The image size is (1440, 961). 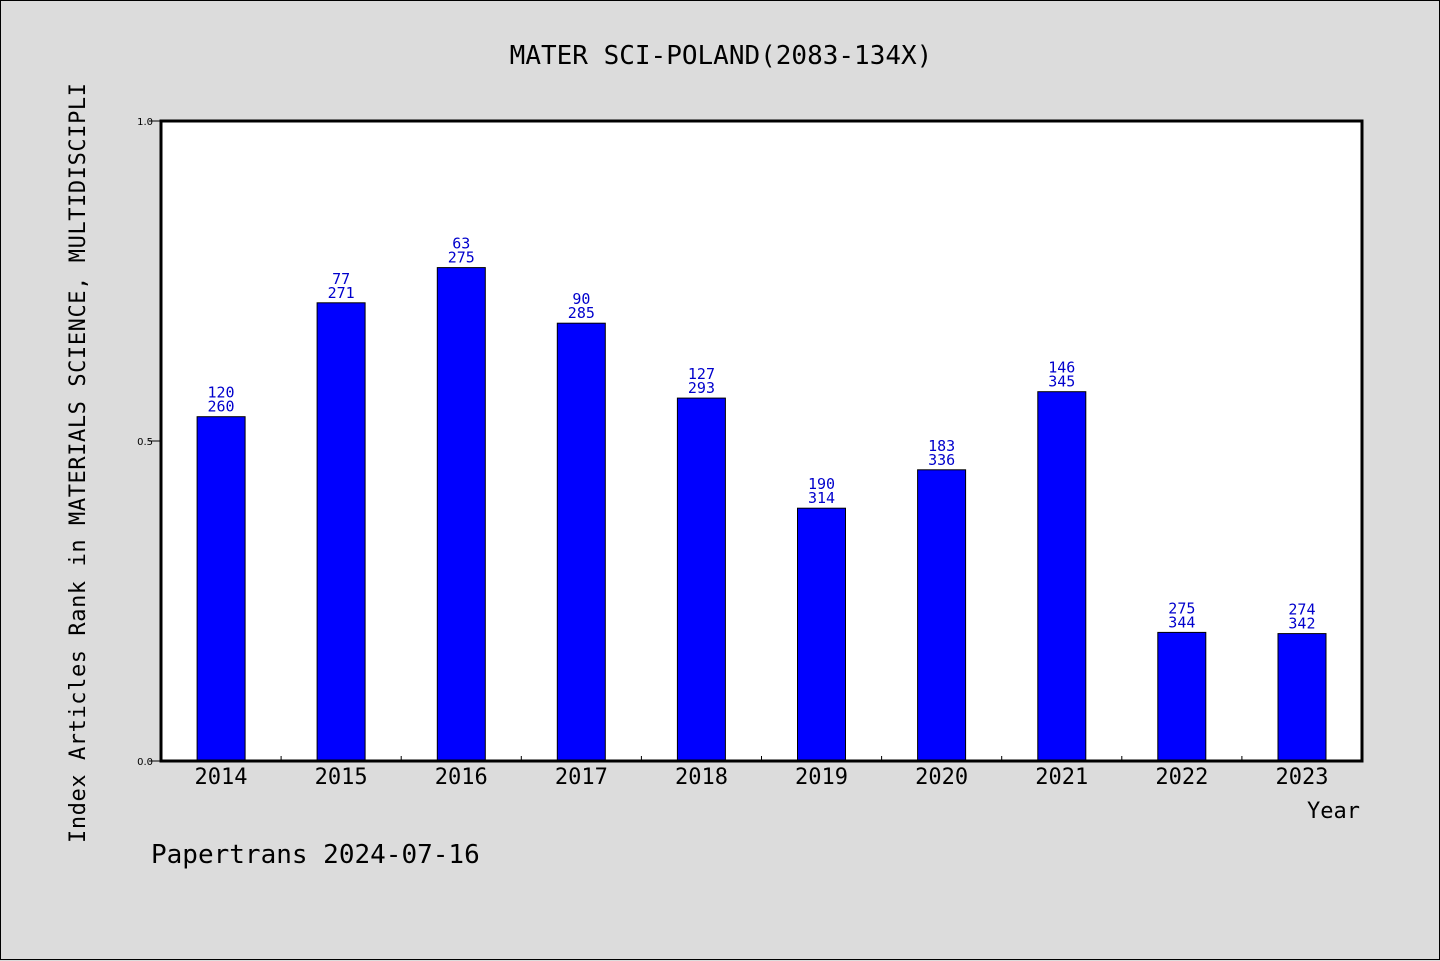 What do you see at coordinates (1301, 610) in the screenshot?
I see `bar-label-top-2023: 274` at bounding box center [1301, 610].